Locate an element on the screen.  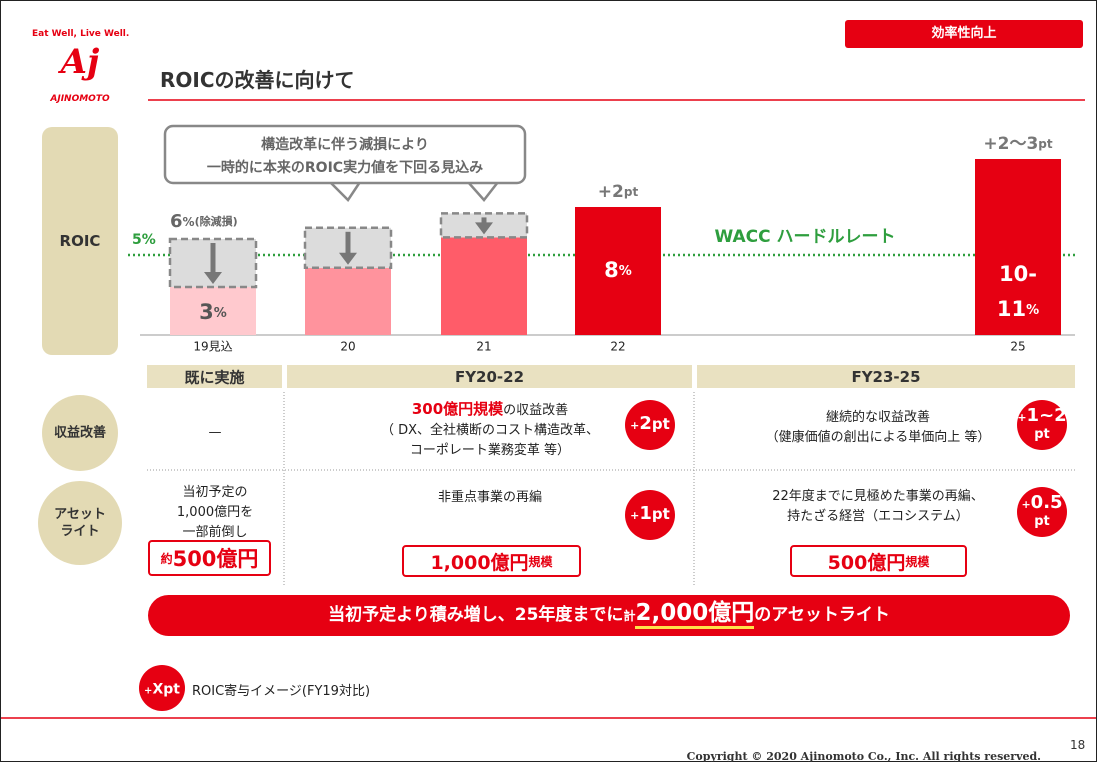
text: （ DX、全社横断のコスト構造改革、 is located at coordinates (490, 430).